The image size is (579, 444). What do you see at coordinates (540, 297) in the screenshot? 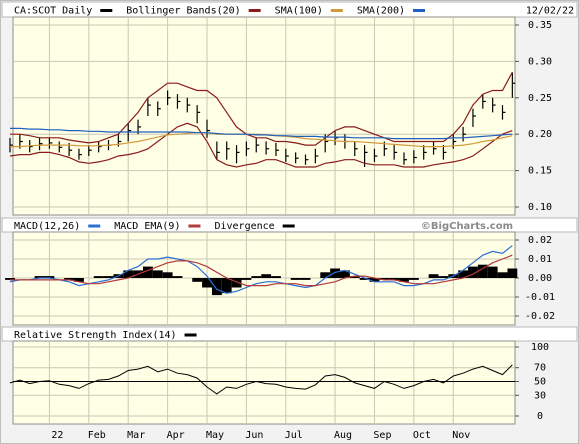
I see `y-tick-label: -0.01` at bounding box center [540, 297].